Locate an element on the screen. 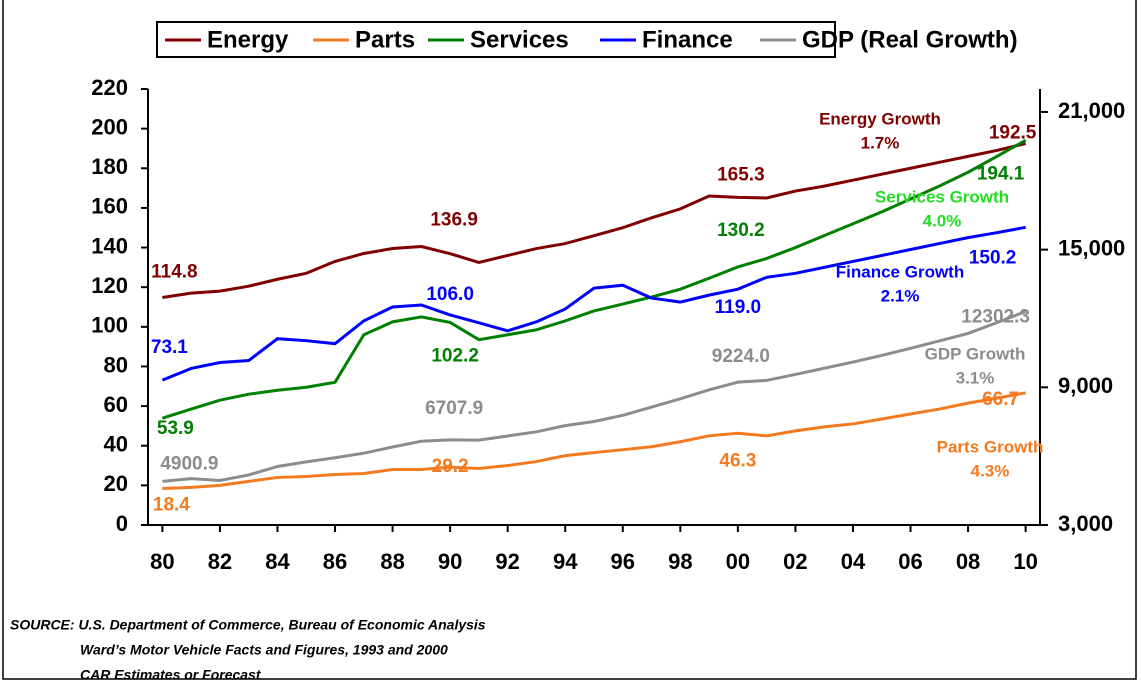  data-label: 119.0 is located at coordinates (738, 307).